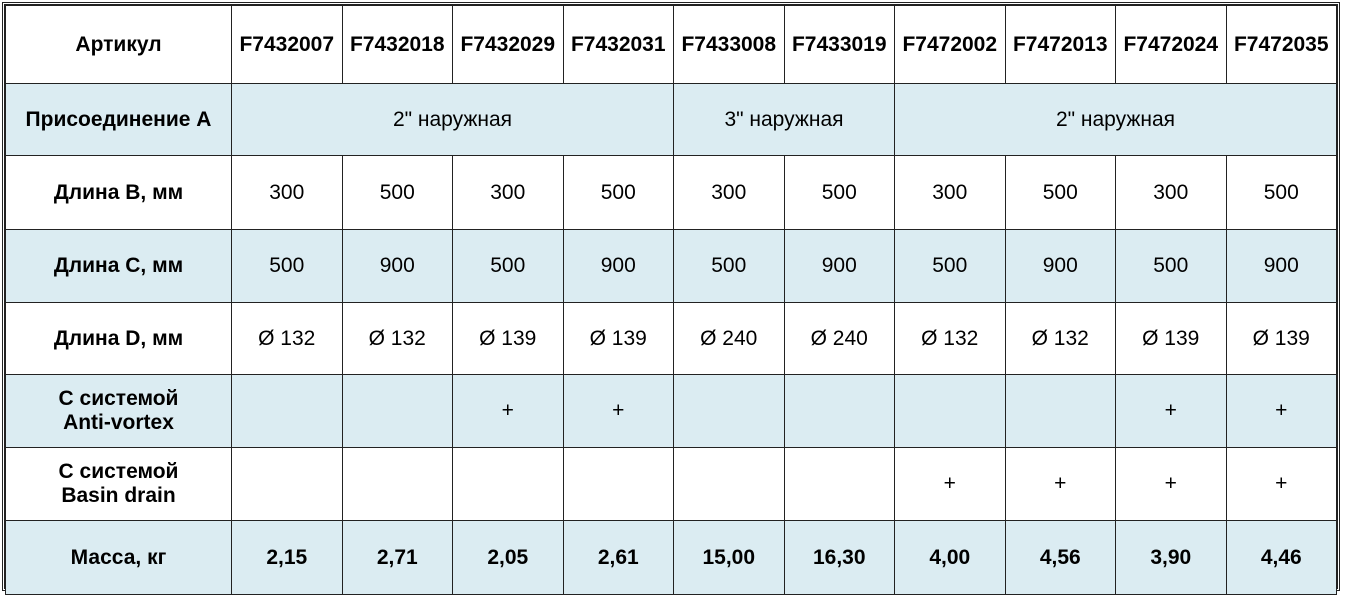 The image size is (1347, 598). Describe the element at coordinates (287, 557) in the screenshot. I see `table-cell: 2,15` at that location.